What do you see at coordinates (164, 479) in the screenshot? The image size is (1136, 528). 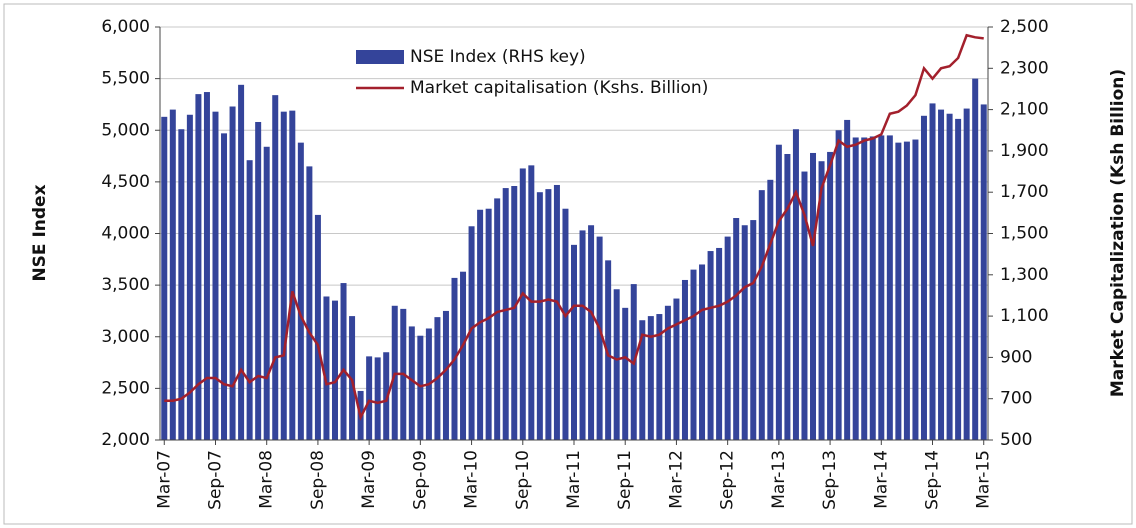 I see `x-tick-label: Mar-07` at bounding box center [164, 479].